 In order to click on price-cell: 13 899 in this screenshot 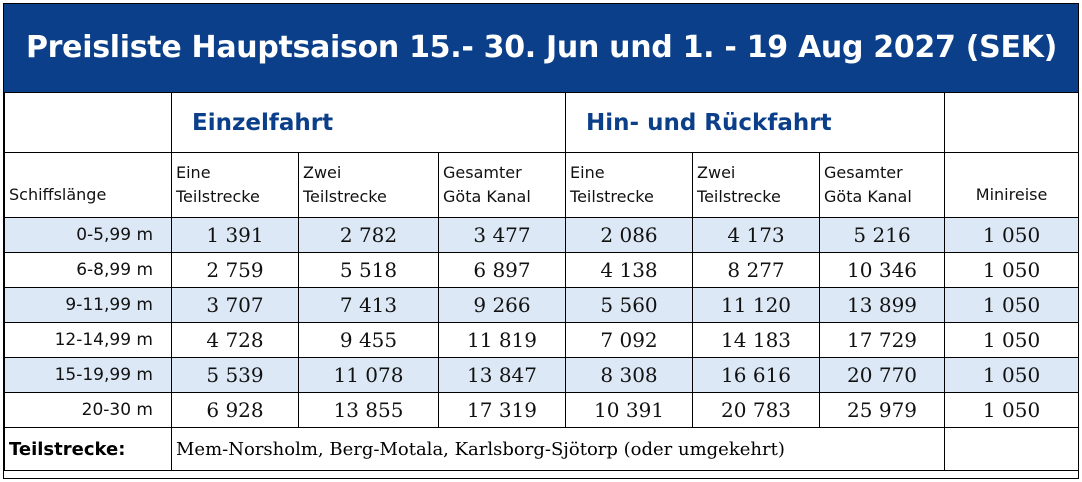, I will do `click(882, 305)`.